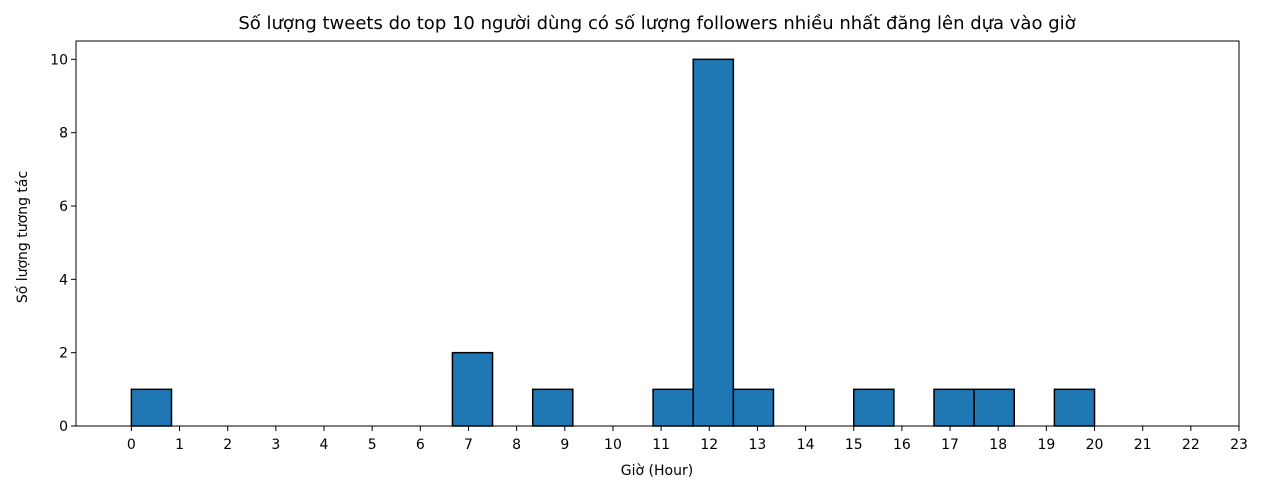  I want to click on y-tick-label: 2, so click(63, 354).